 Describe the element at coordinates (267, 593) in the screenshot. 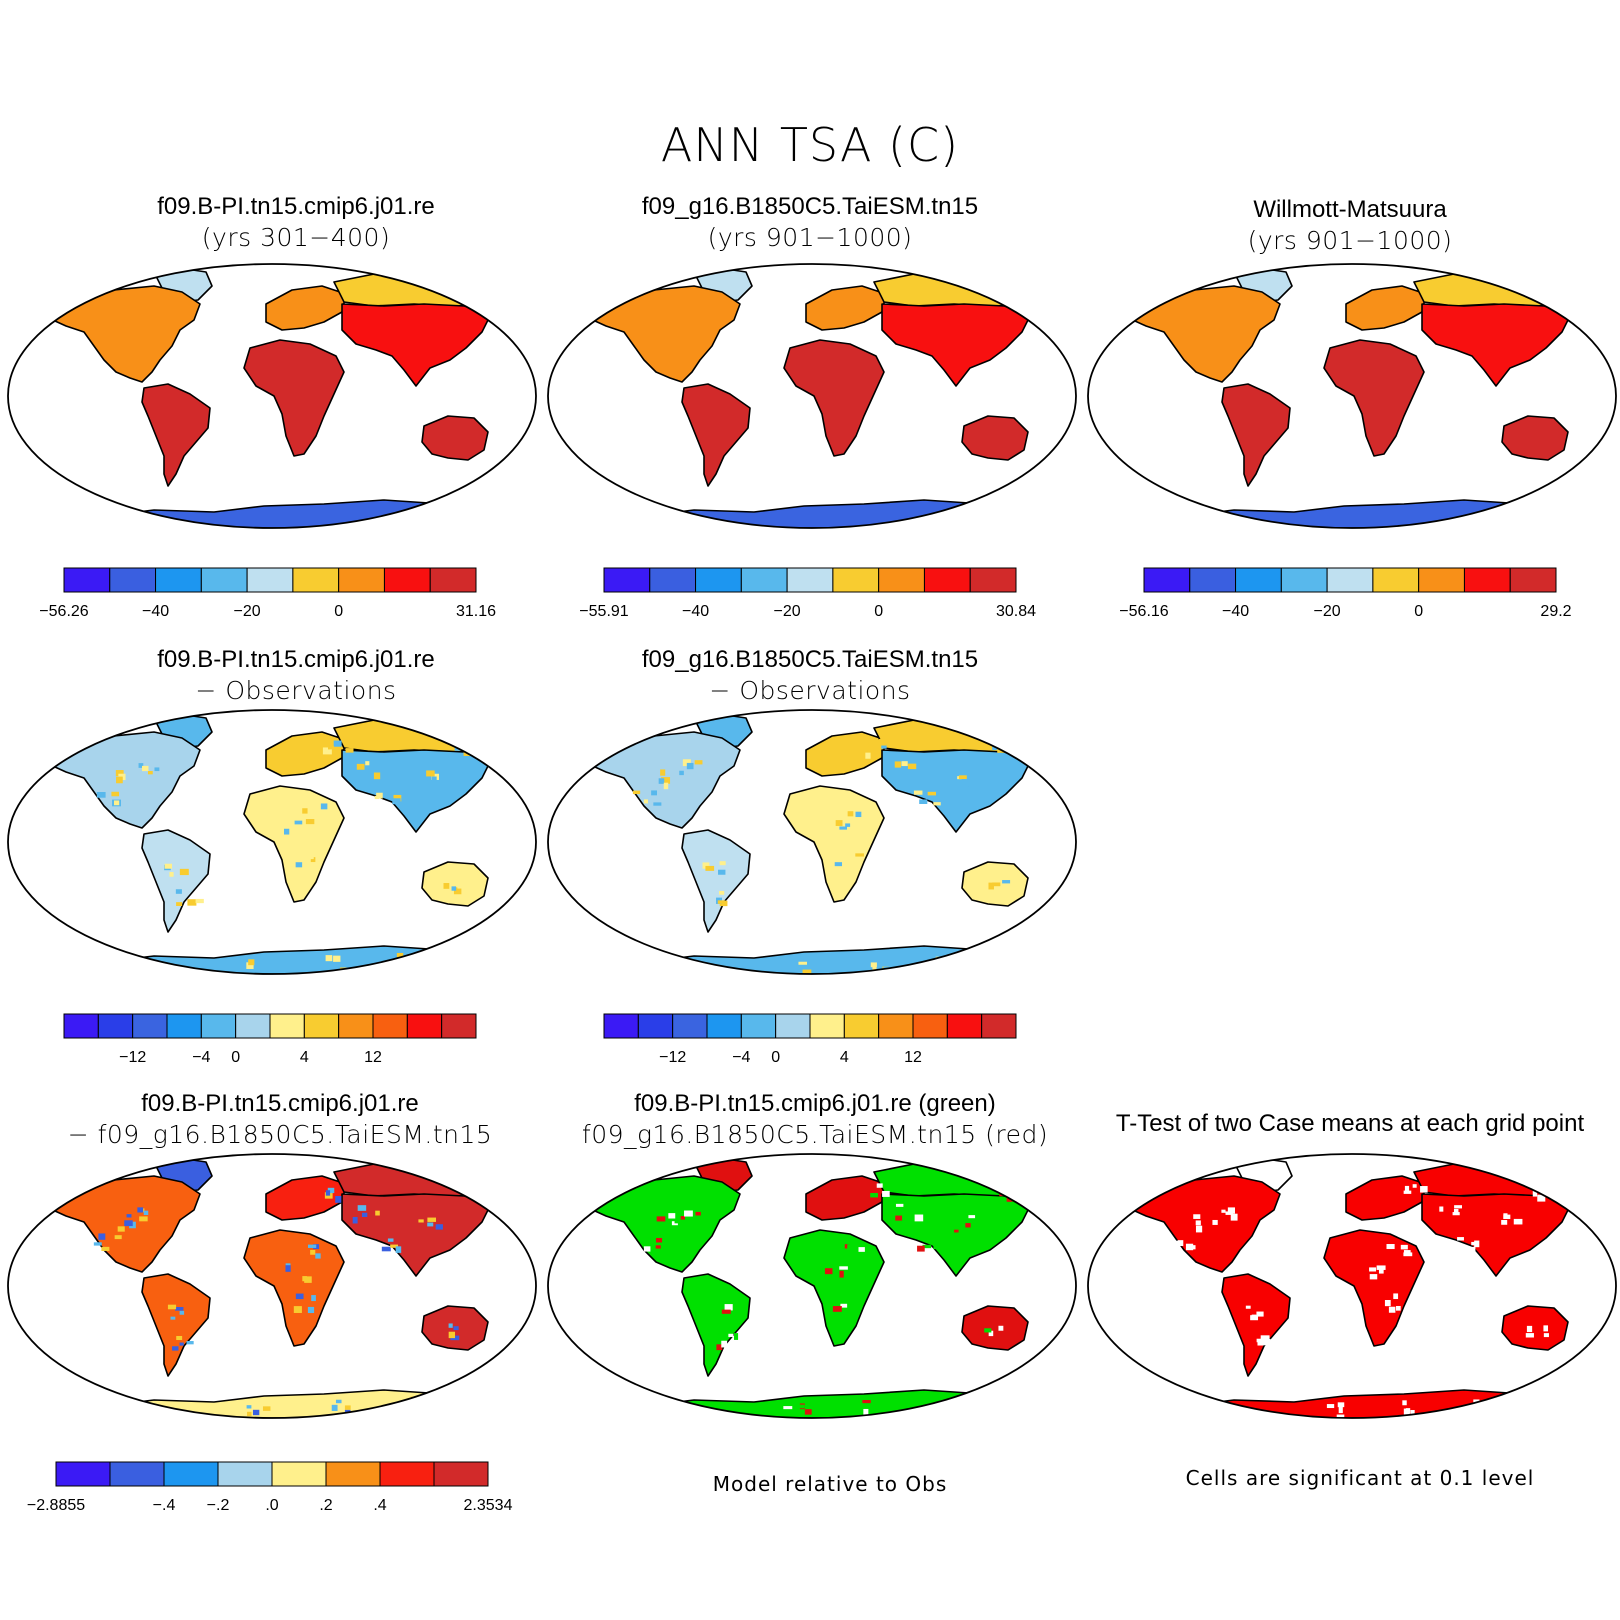

I see `colorbar-1: −56.26 −40 −20 0 31.16` at that location.